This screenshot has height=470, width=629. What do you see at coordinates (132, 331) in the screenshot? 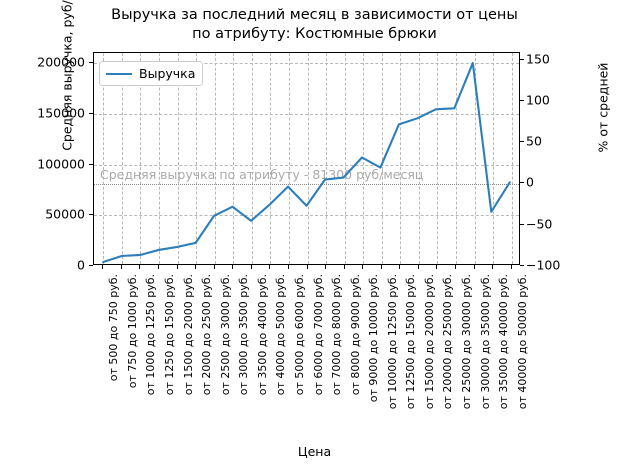
I see `x-tick-label: от 750 до 1000 руб.` at bounding box center [132, 331].